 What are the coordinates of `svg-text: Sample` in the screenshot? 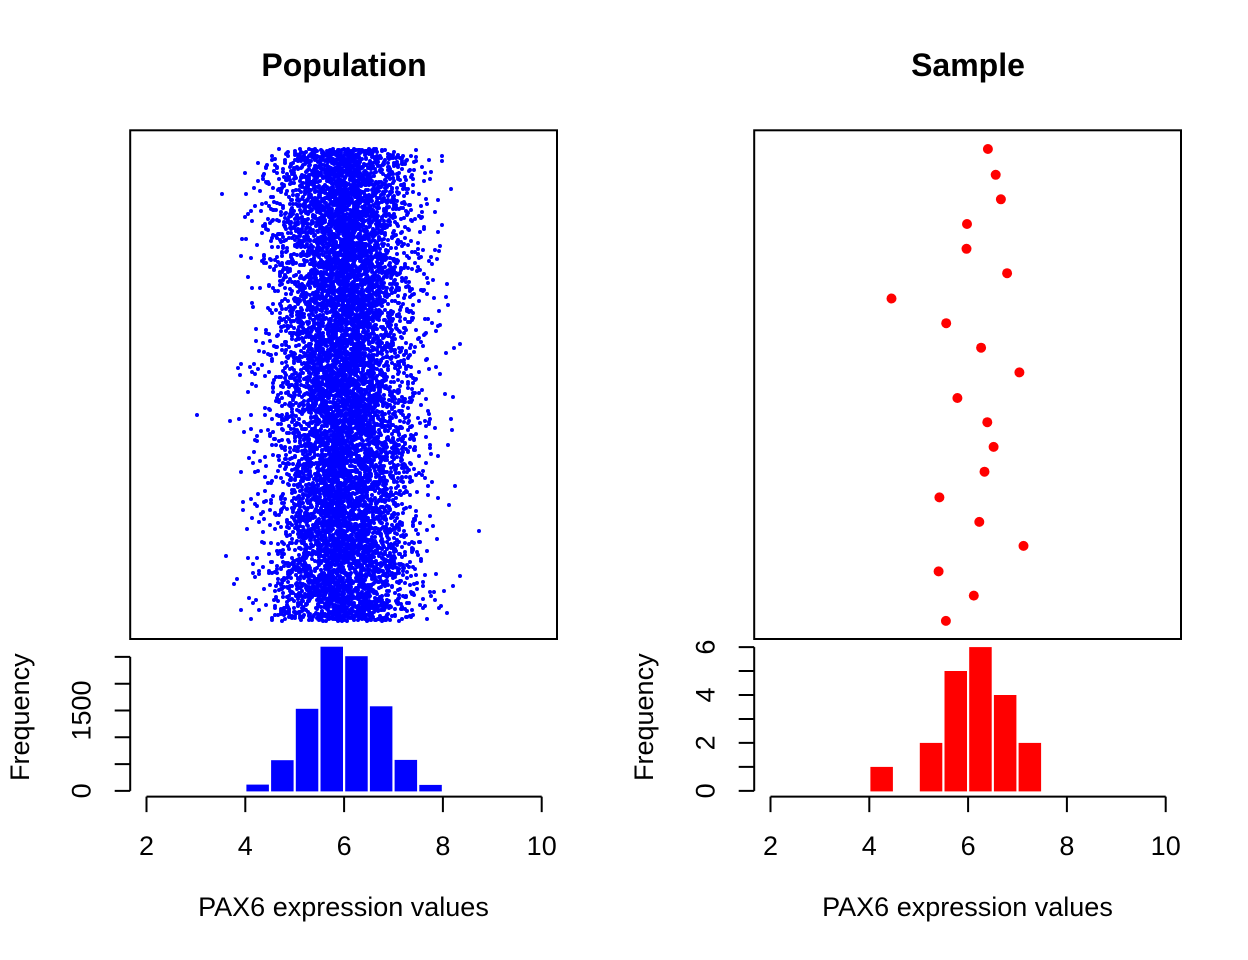 It's located at (968, 65).